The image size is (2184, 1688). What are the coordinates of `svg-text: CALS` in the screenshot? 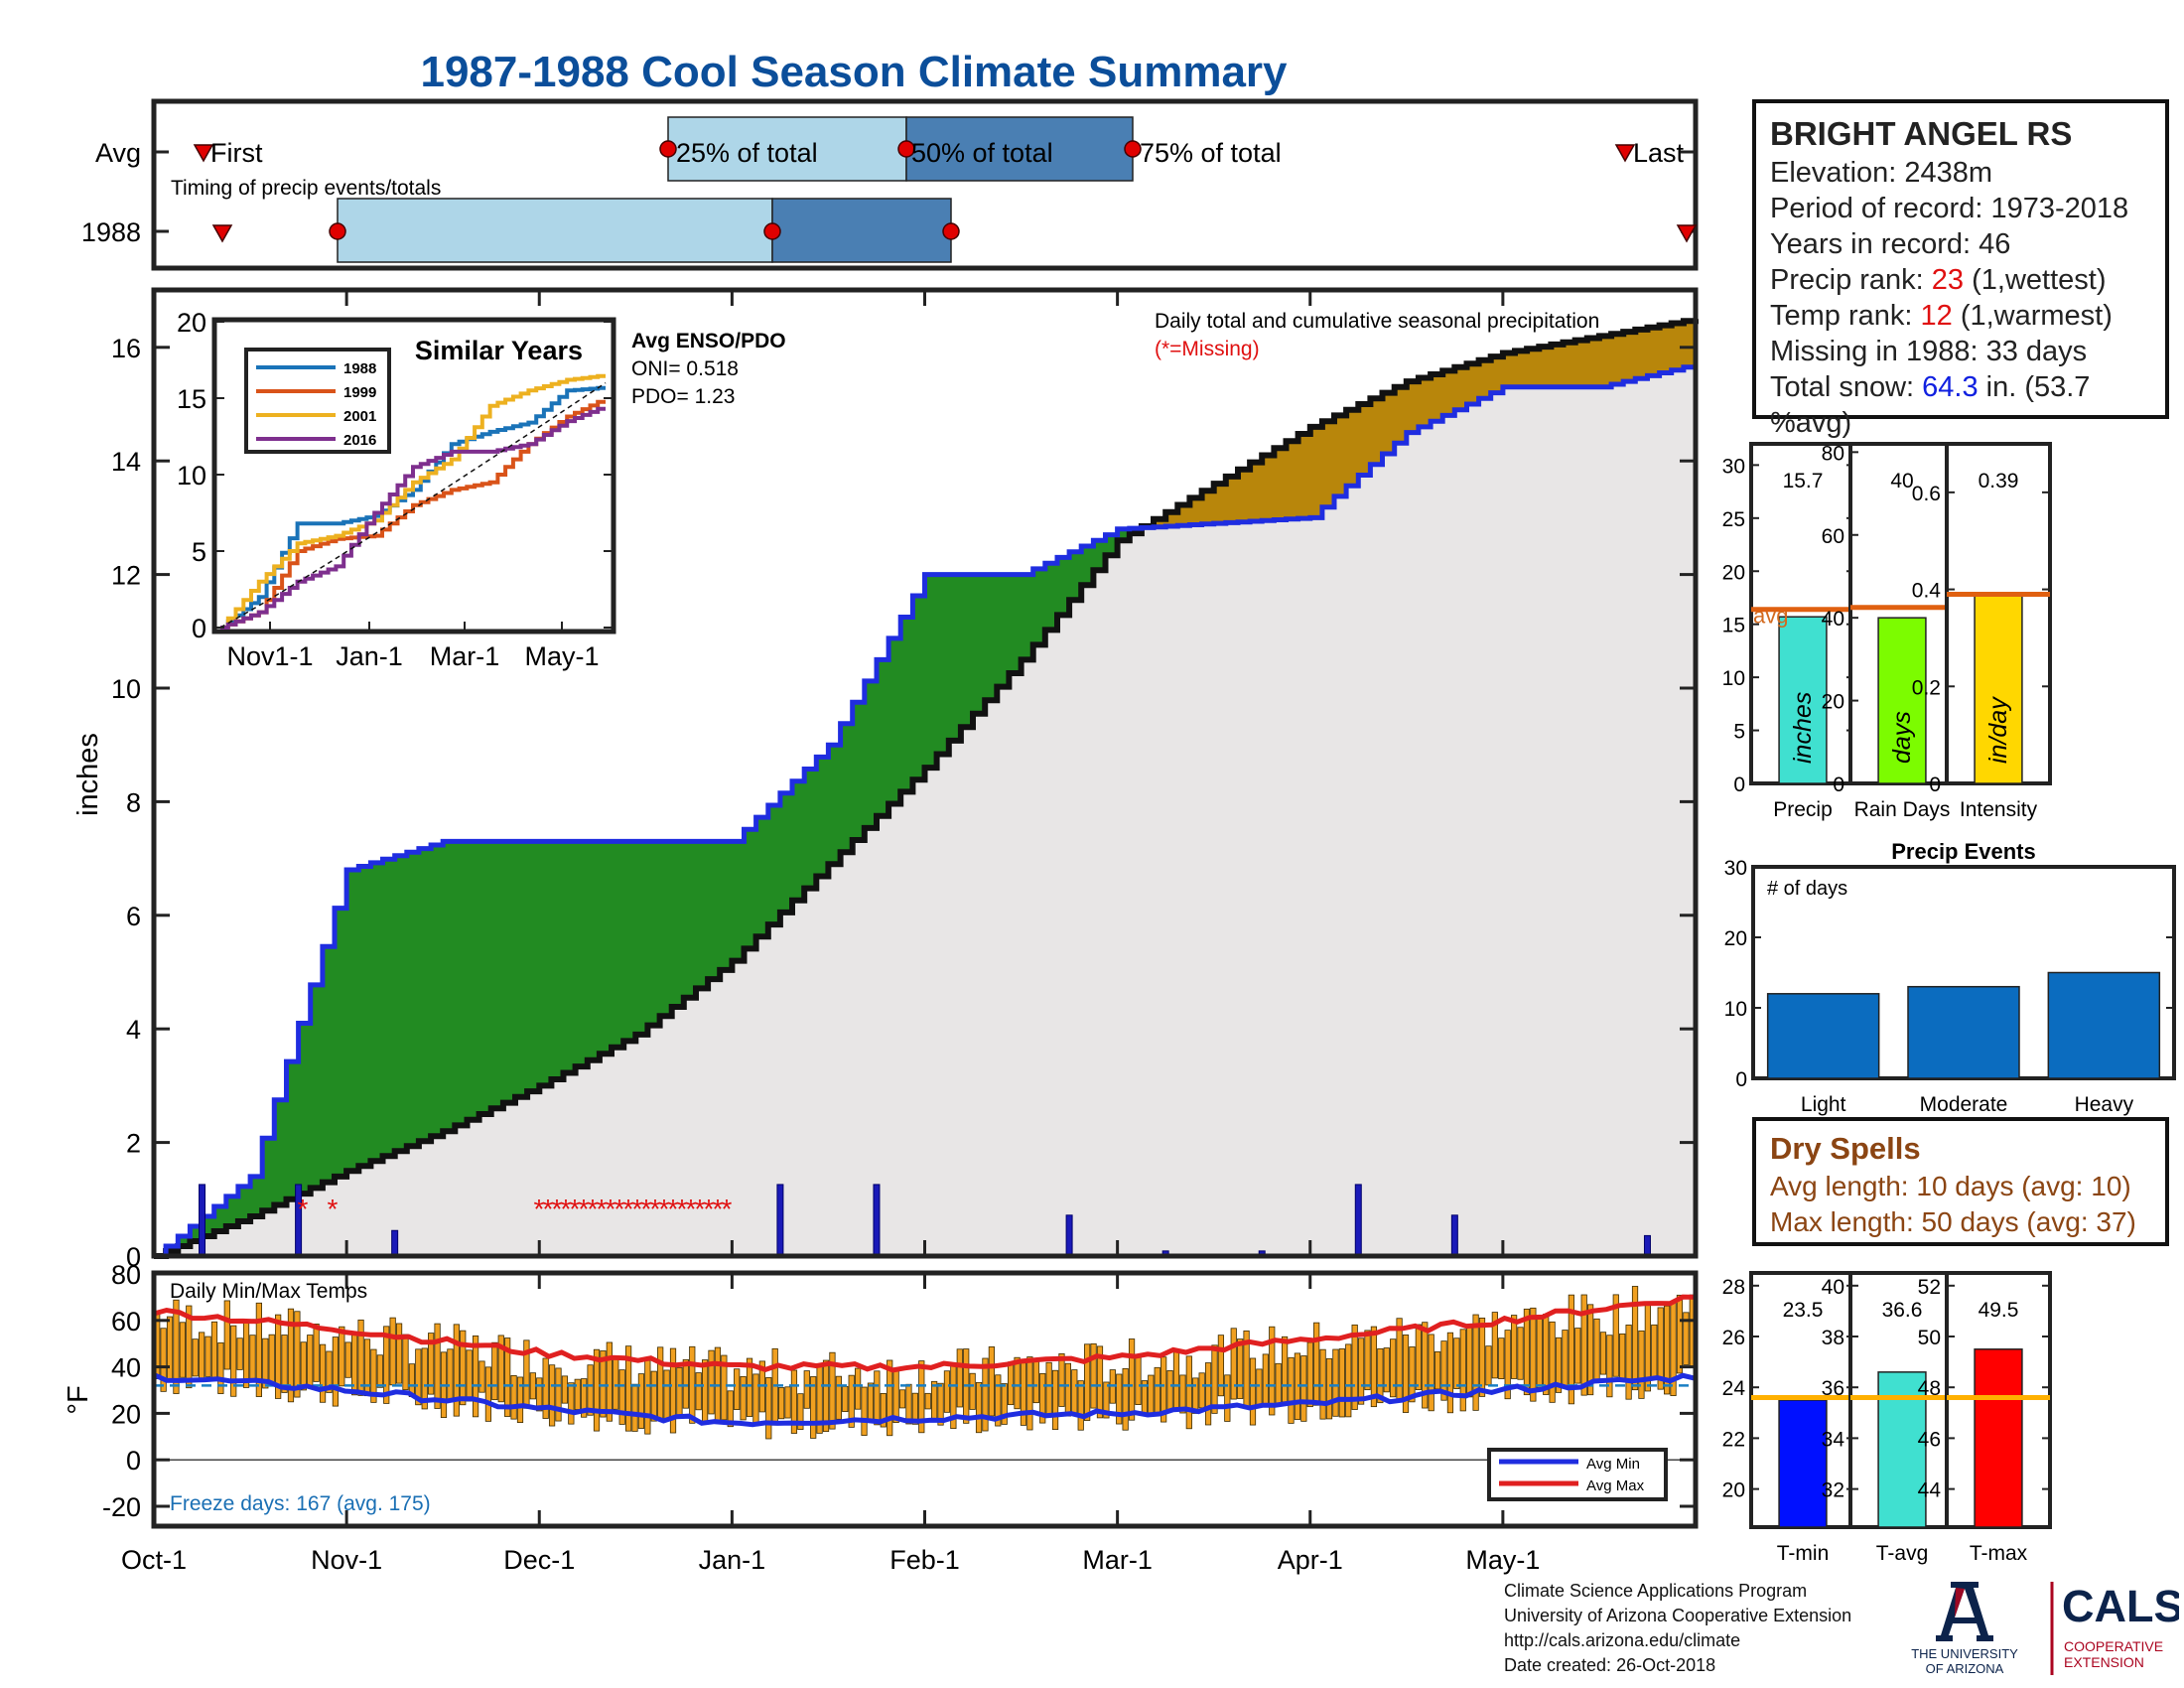 It's located at (2120, 1606).